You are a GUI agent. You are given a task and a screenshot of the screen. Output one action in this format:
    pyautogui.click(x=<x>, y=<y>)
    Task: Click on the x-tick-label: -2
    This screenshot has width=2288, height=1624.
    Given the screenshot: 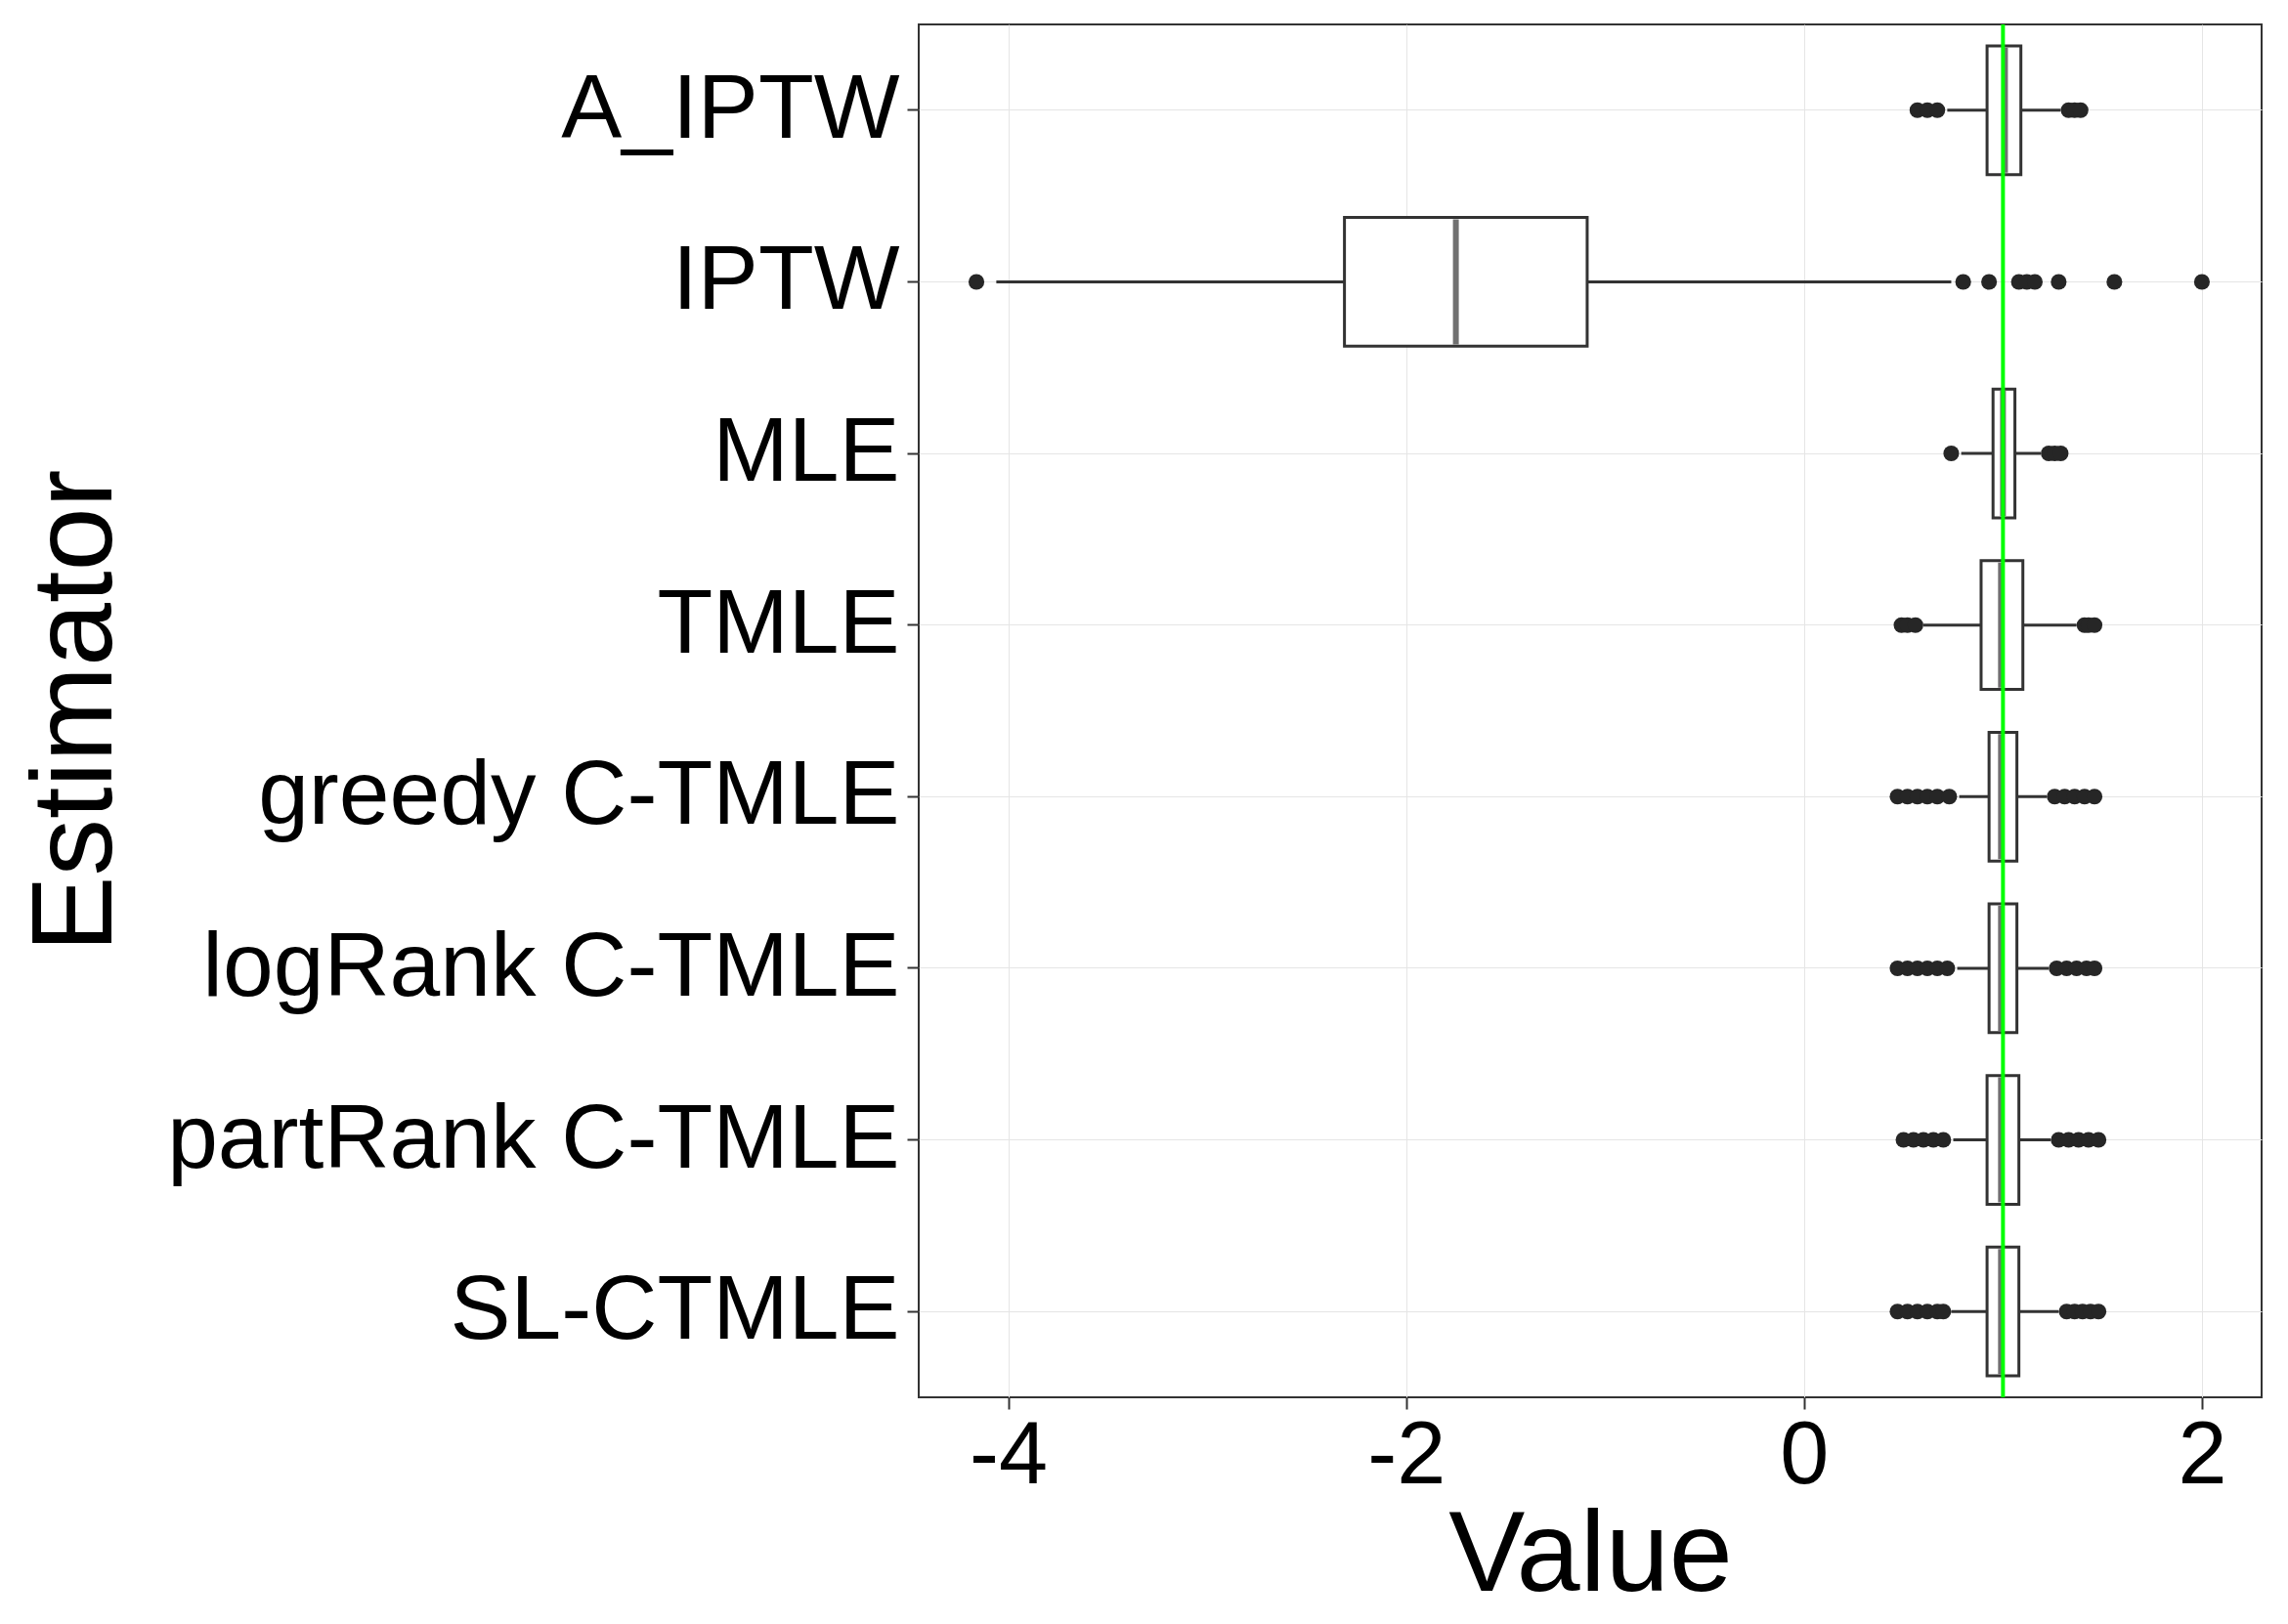 What is the action you would take?
    pyautogui.click(x=1406, y=1452)
    